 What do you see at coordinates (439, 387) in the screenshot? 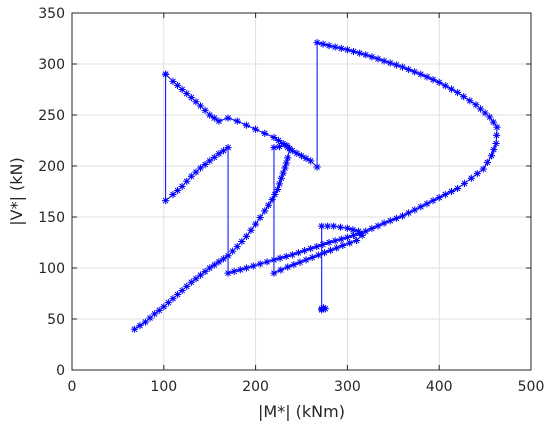
I see `x-tick-label: 400` at bounding box center [439, 387].